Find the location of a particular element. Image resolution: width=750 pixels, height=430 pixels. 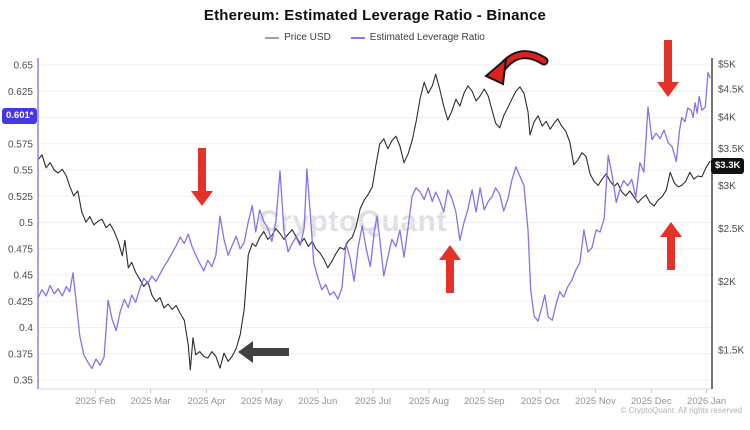

leverage-current-badge: 0.601* is located at coordinates (20, 116).